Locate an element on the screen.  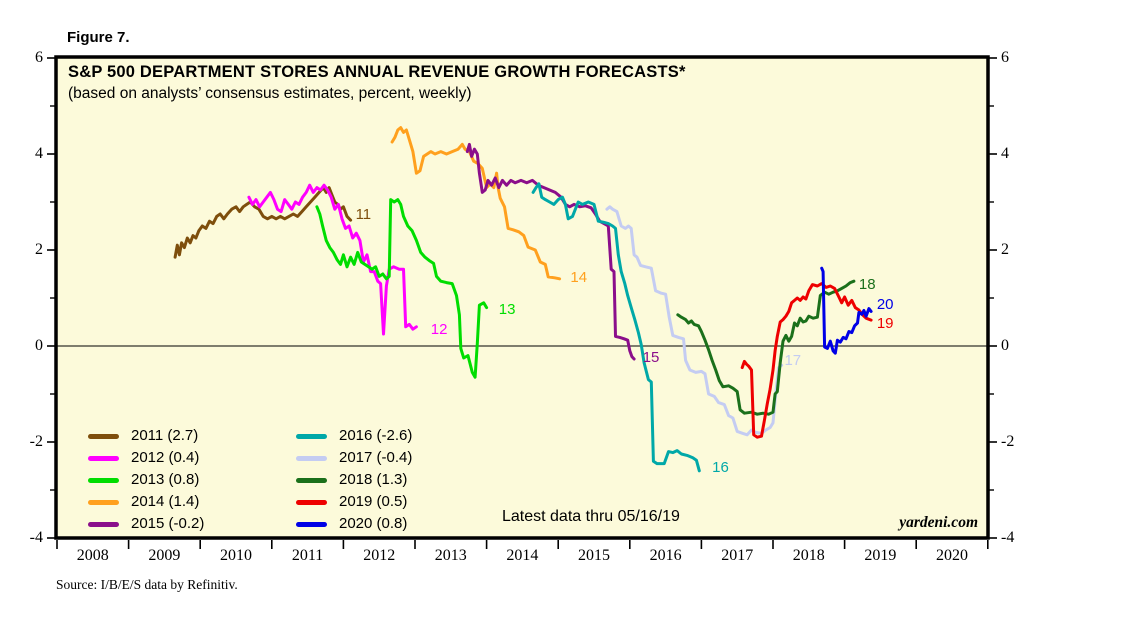
legend-label-2016: 2016 (-2.6) is located at coordinates (376, 435).